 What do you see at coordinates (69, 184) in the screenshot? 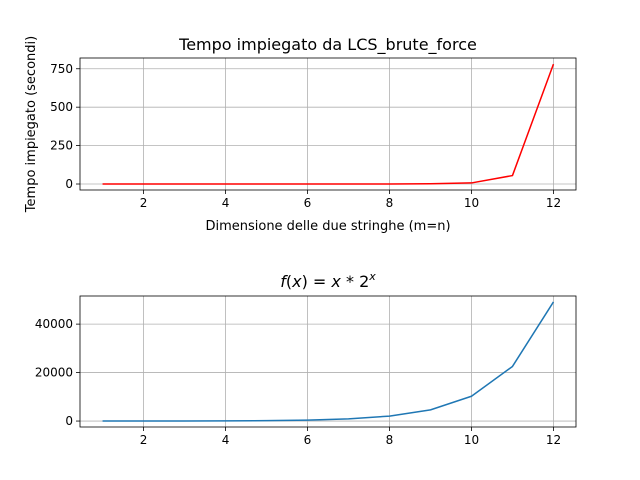
I see `top-chart-ytick-label: 0` at bounding box center [69, 184].